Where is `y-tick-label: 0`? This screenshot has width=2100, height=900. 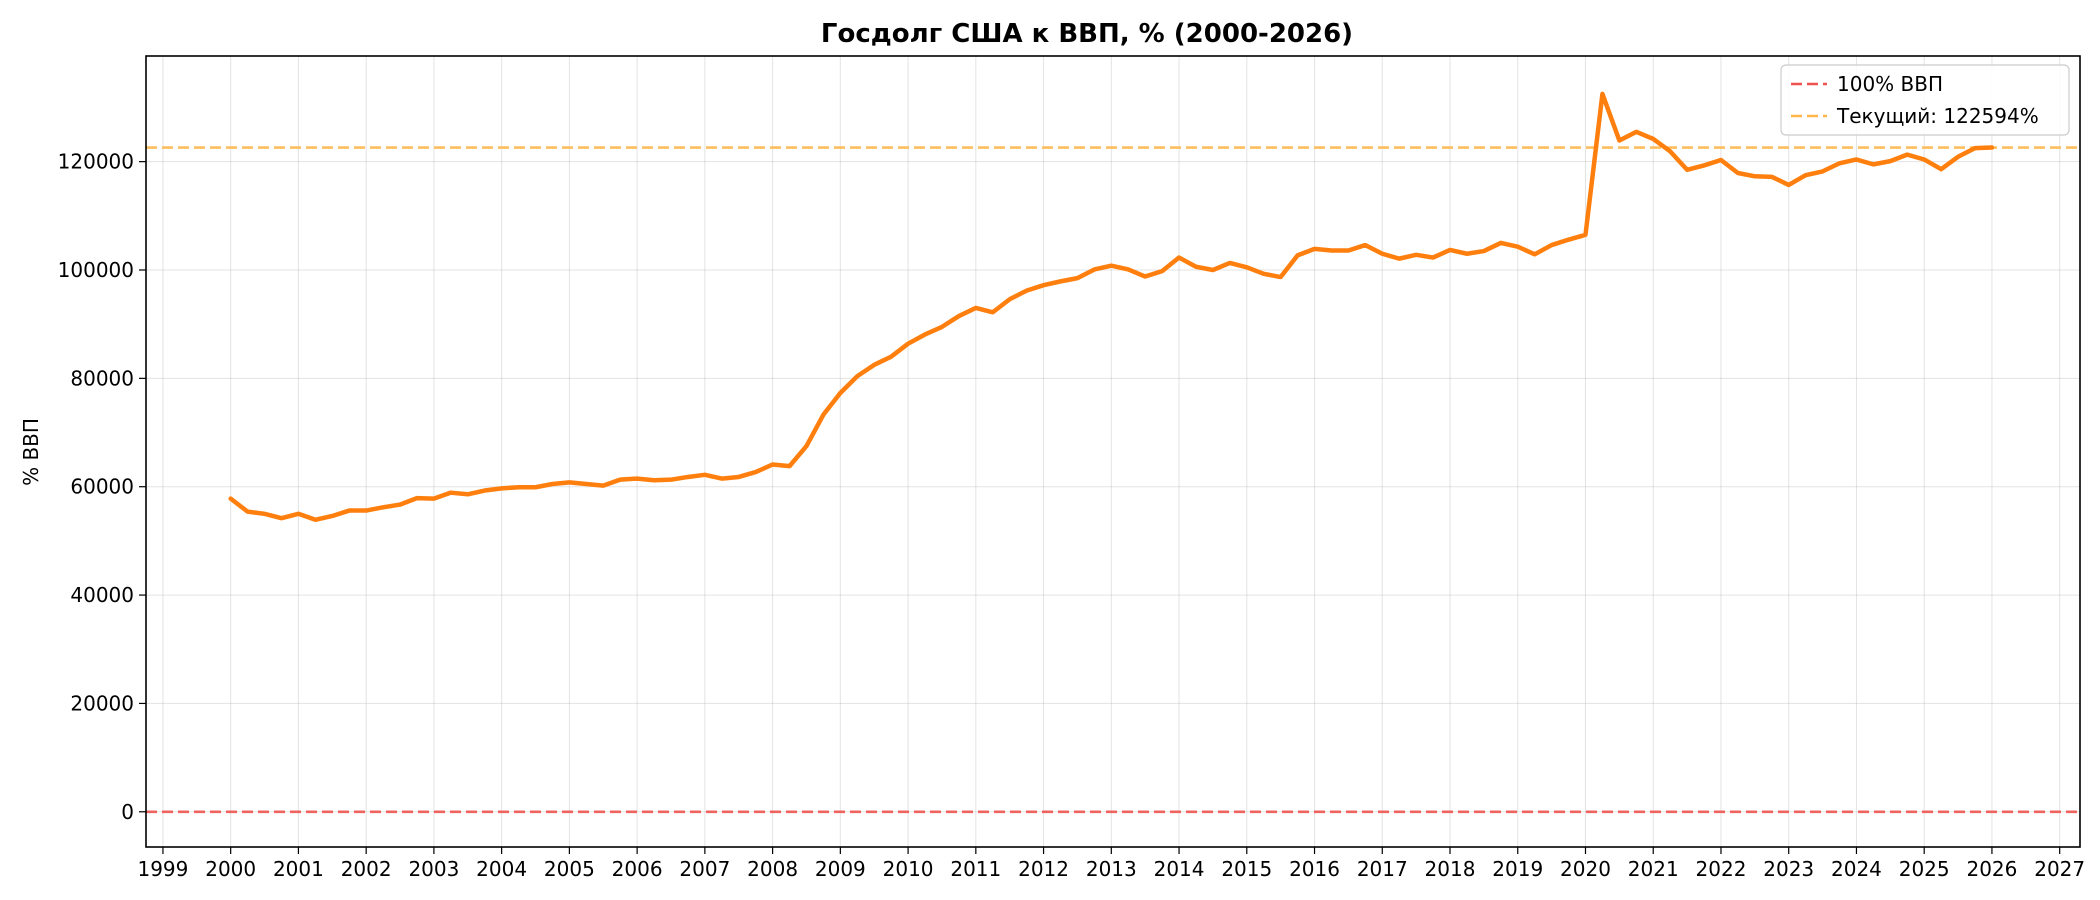 y-tick-label: 0 is located at coordinates (127, 812).